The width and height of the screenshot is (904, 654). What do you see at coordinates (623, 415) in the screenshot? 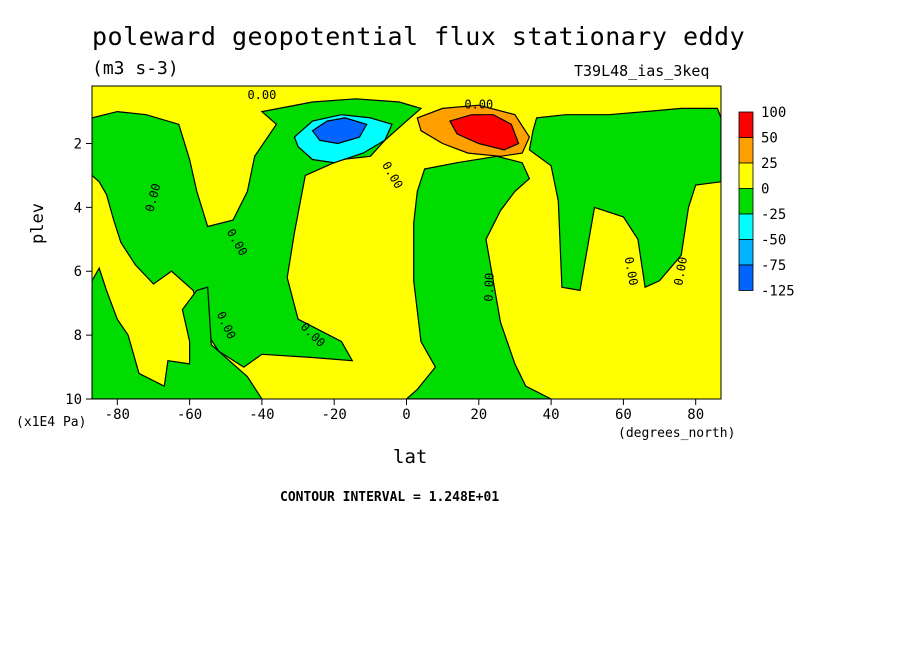
I see `x-tick-label: 60` at bounding box center [623, 415].